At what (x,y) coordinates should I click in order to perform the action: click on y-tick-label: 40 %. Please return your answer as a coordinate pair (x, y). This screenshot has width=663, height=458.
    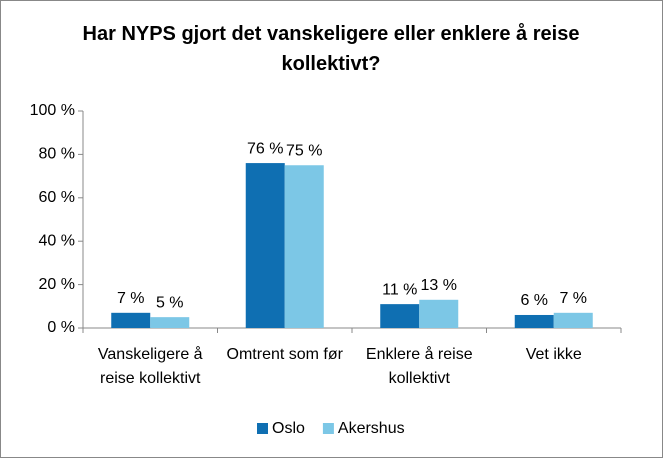
    Looking at the image, I should click on (57, 240).